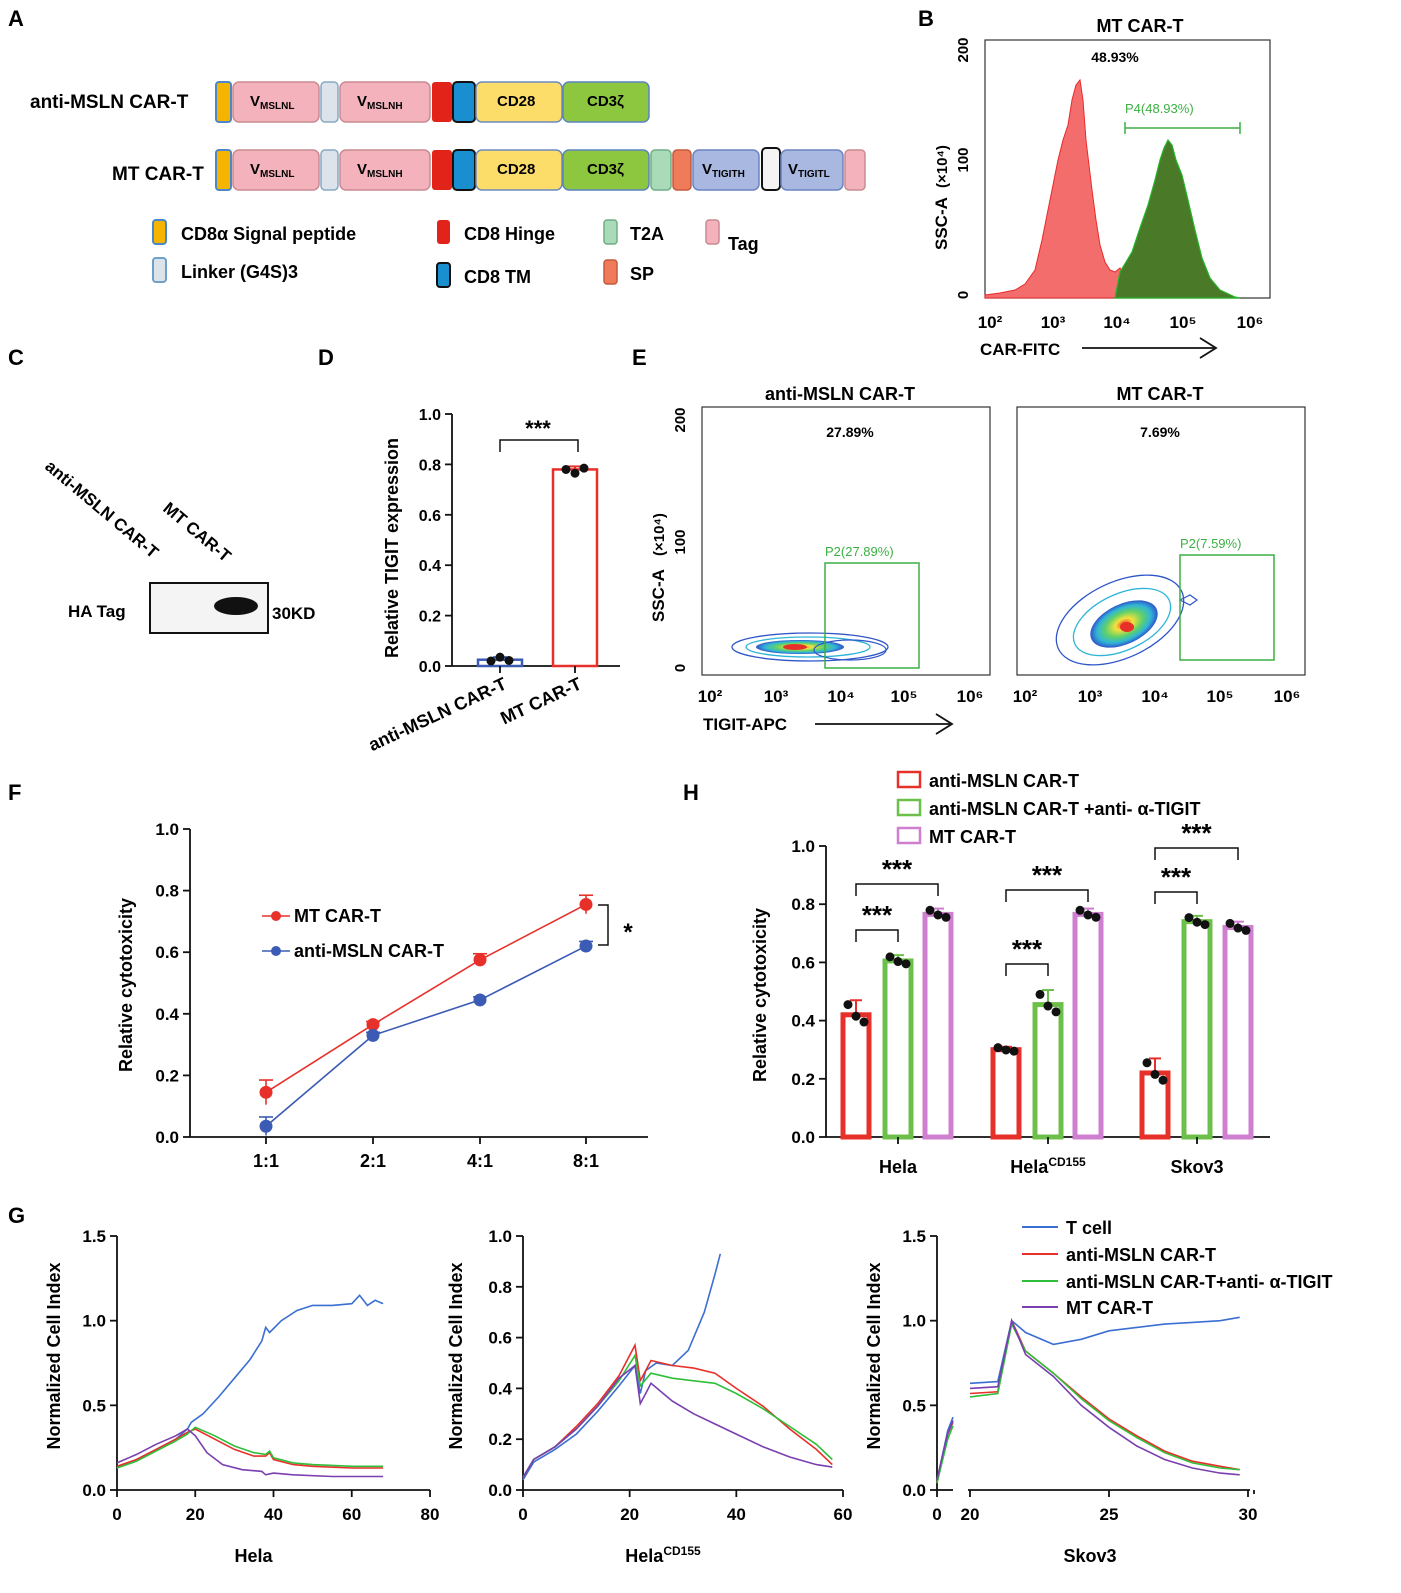 The image size is (1401, 1593). Describe the element at coordinates (1250, 322) in the screenshot. I see `flow-b-xtick: 10⁶` at that location.